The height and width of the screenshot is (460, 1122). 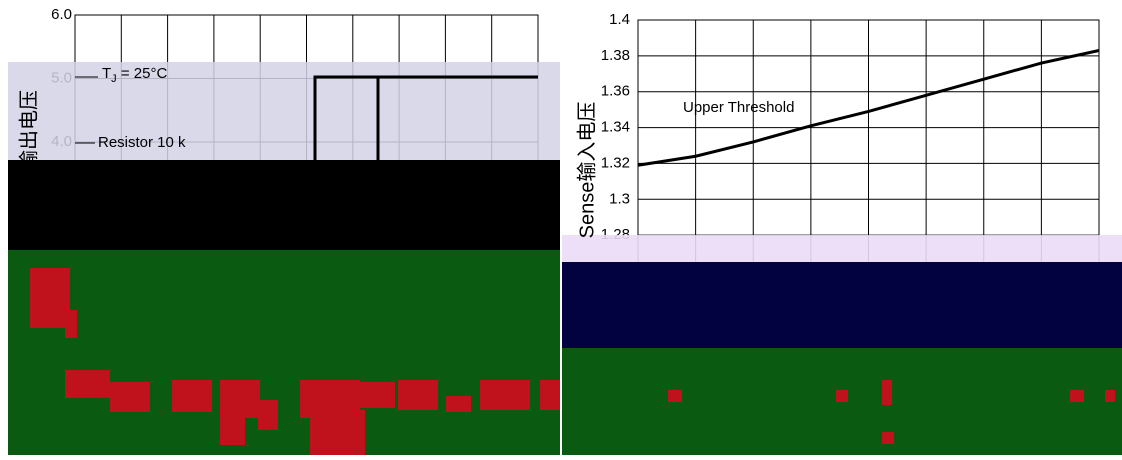 I want to click on annotation-sub: J, so click(x=114, y=79).